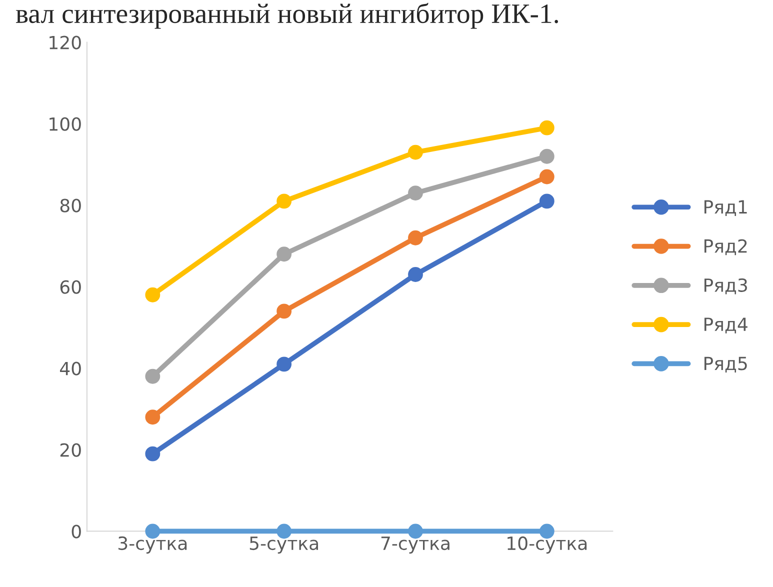  What do you see at coordinates (725, 286) in the screenshot?
I see `legend-label: Ряд3` at bounding box center [725, 286].